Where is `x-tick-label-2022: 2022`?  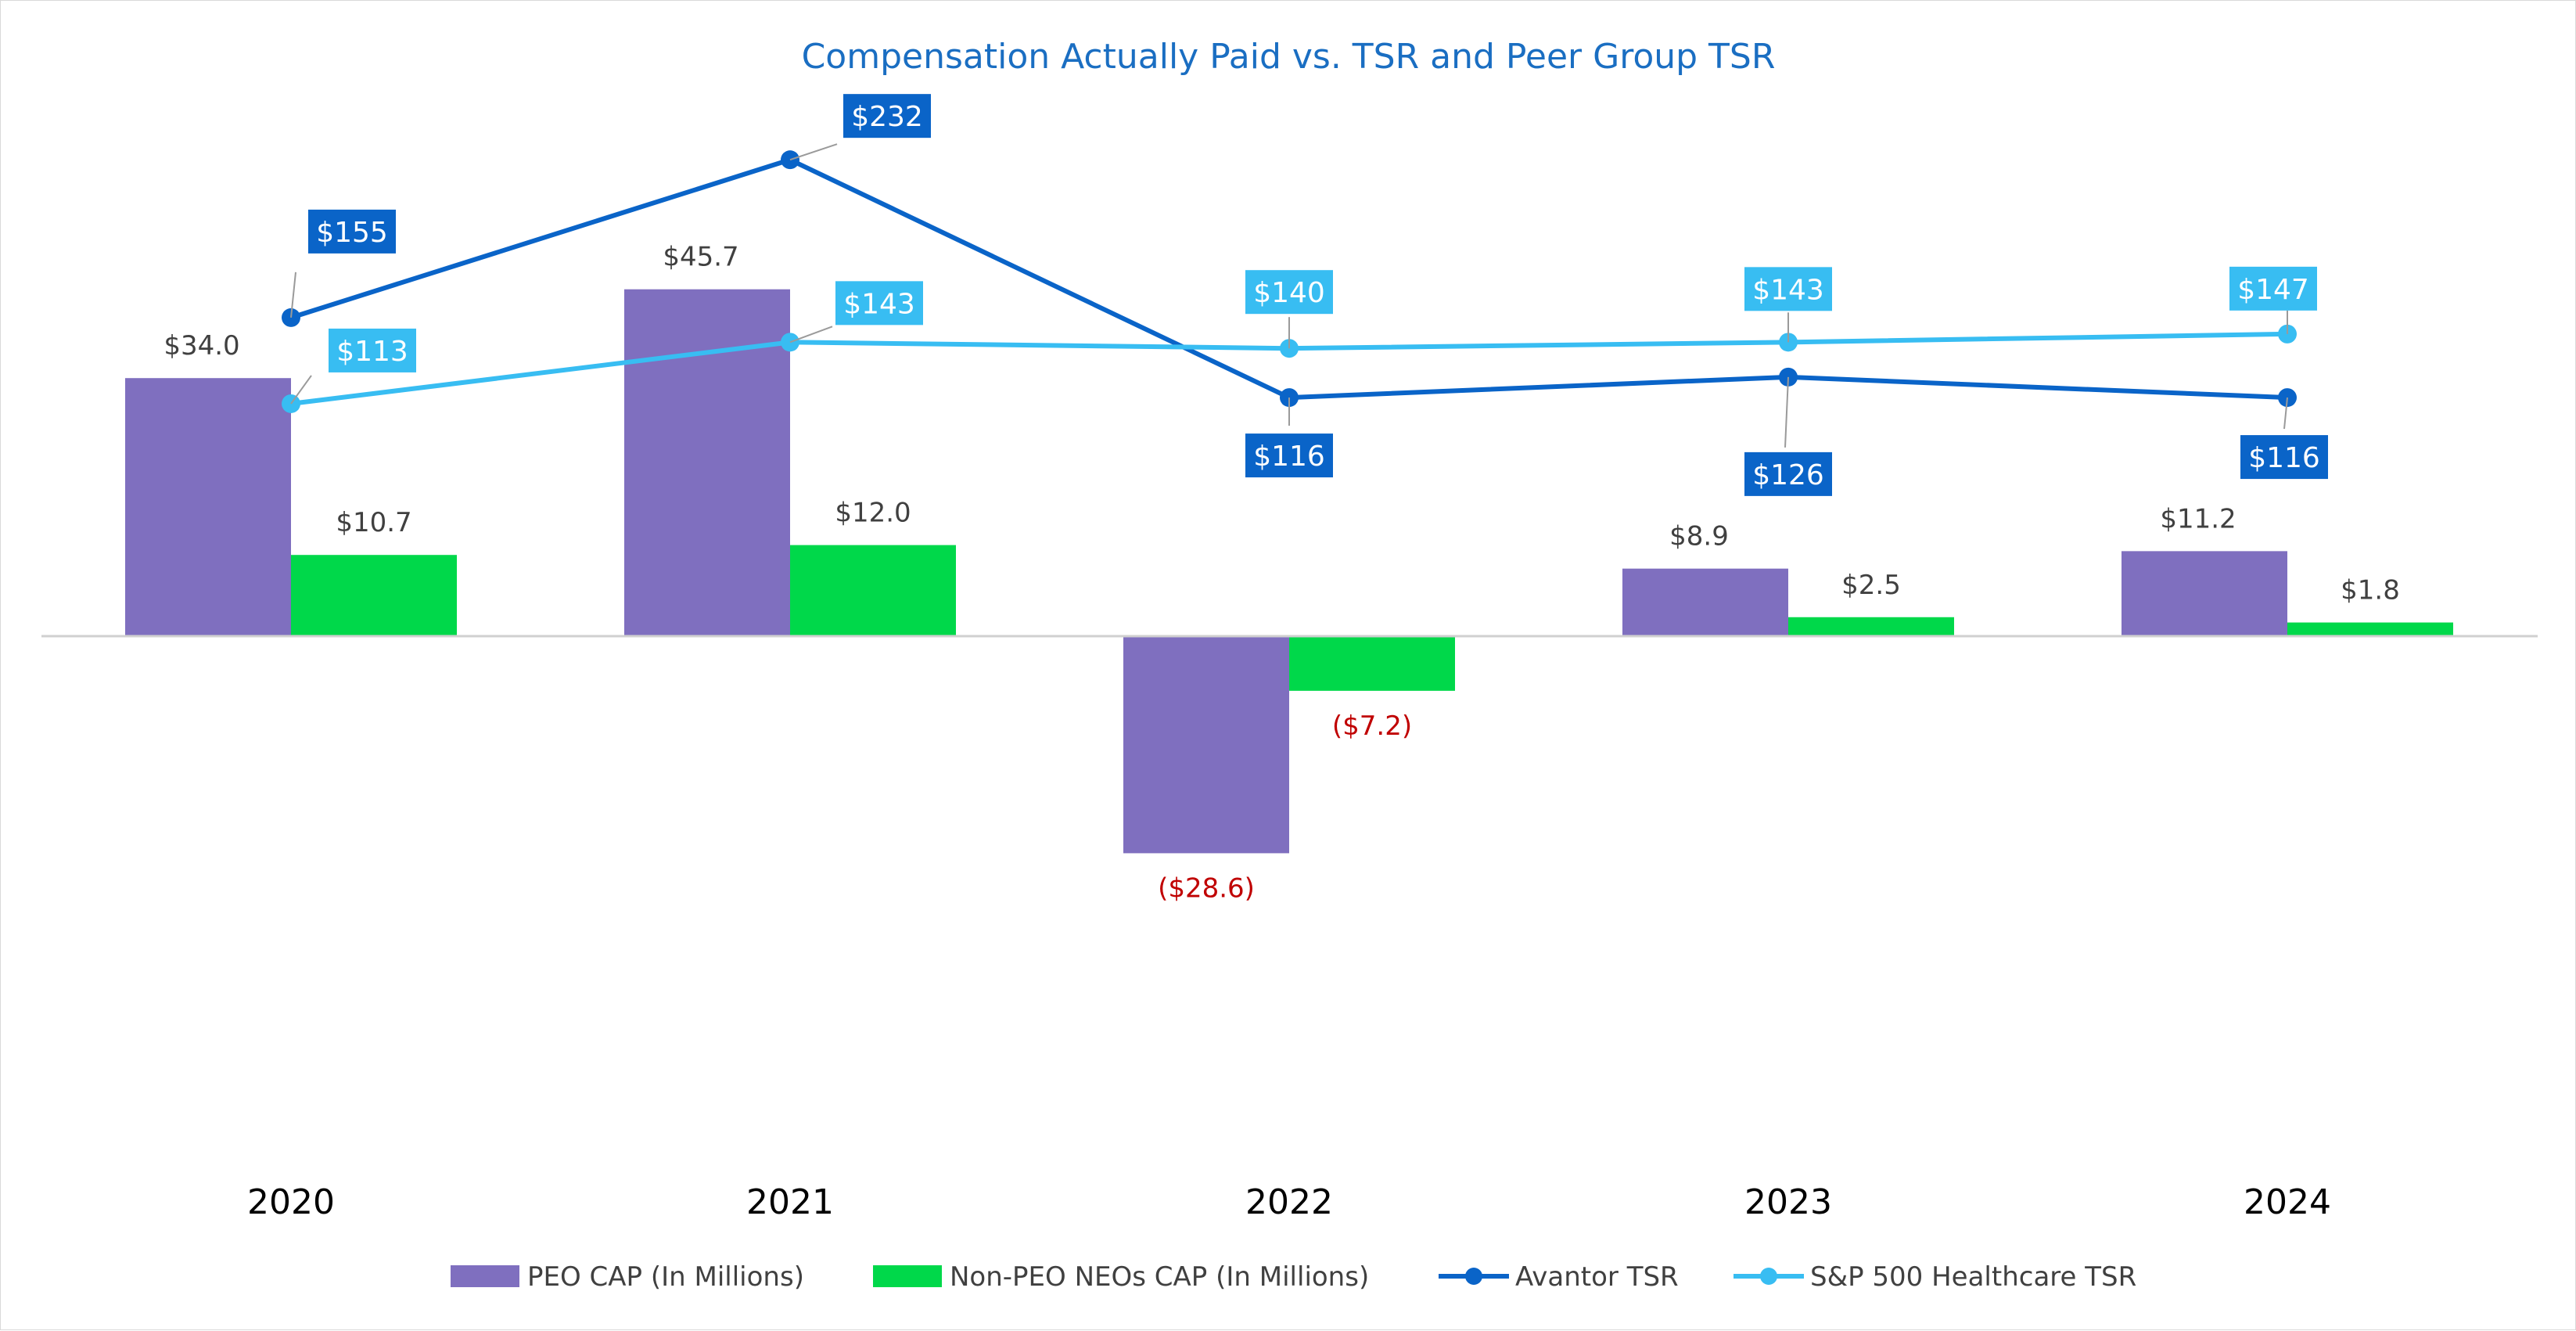 x-tick-label-2022: 2022 is located at coordinates (1289, 1202).